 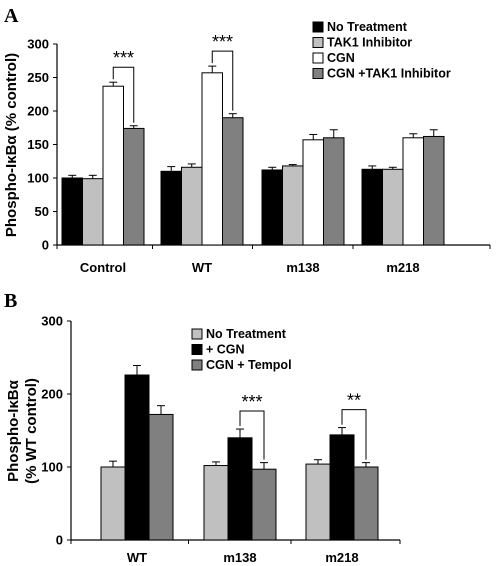 What do you see at coordinates (369, 43) in the screenshot?
I see `legend-label: TAK1 Inhibitor` at bounding box center [369, 43].